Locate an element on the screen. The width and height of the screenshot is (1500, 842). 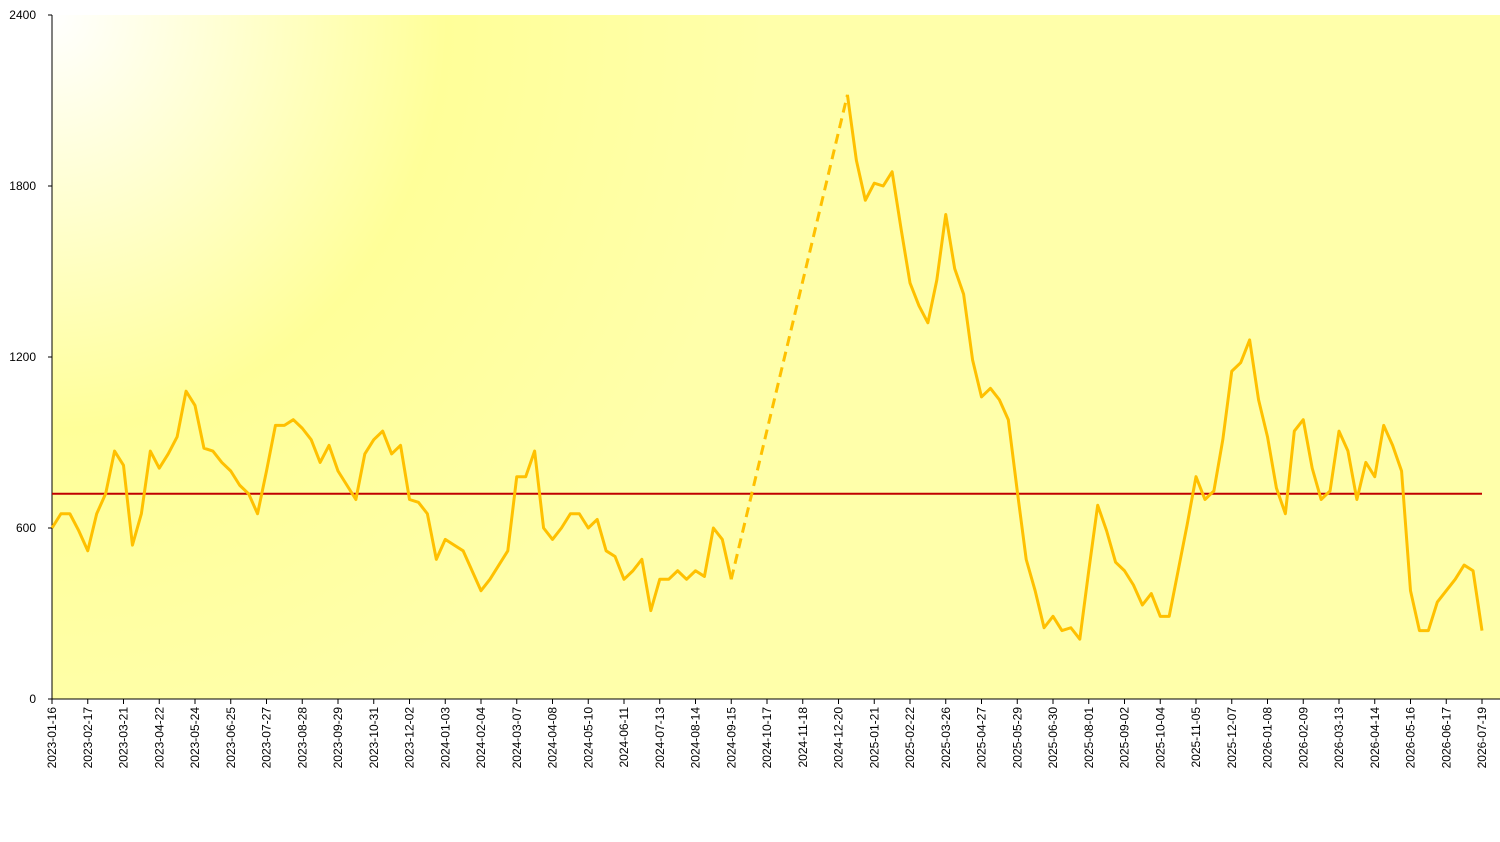
x-tick-label: 2023-12-02 is located at coordinates (410, 738).